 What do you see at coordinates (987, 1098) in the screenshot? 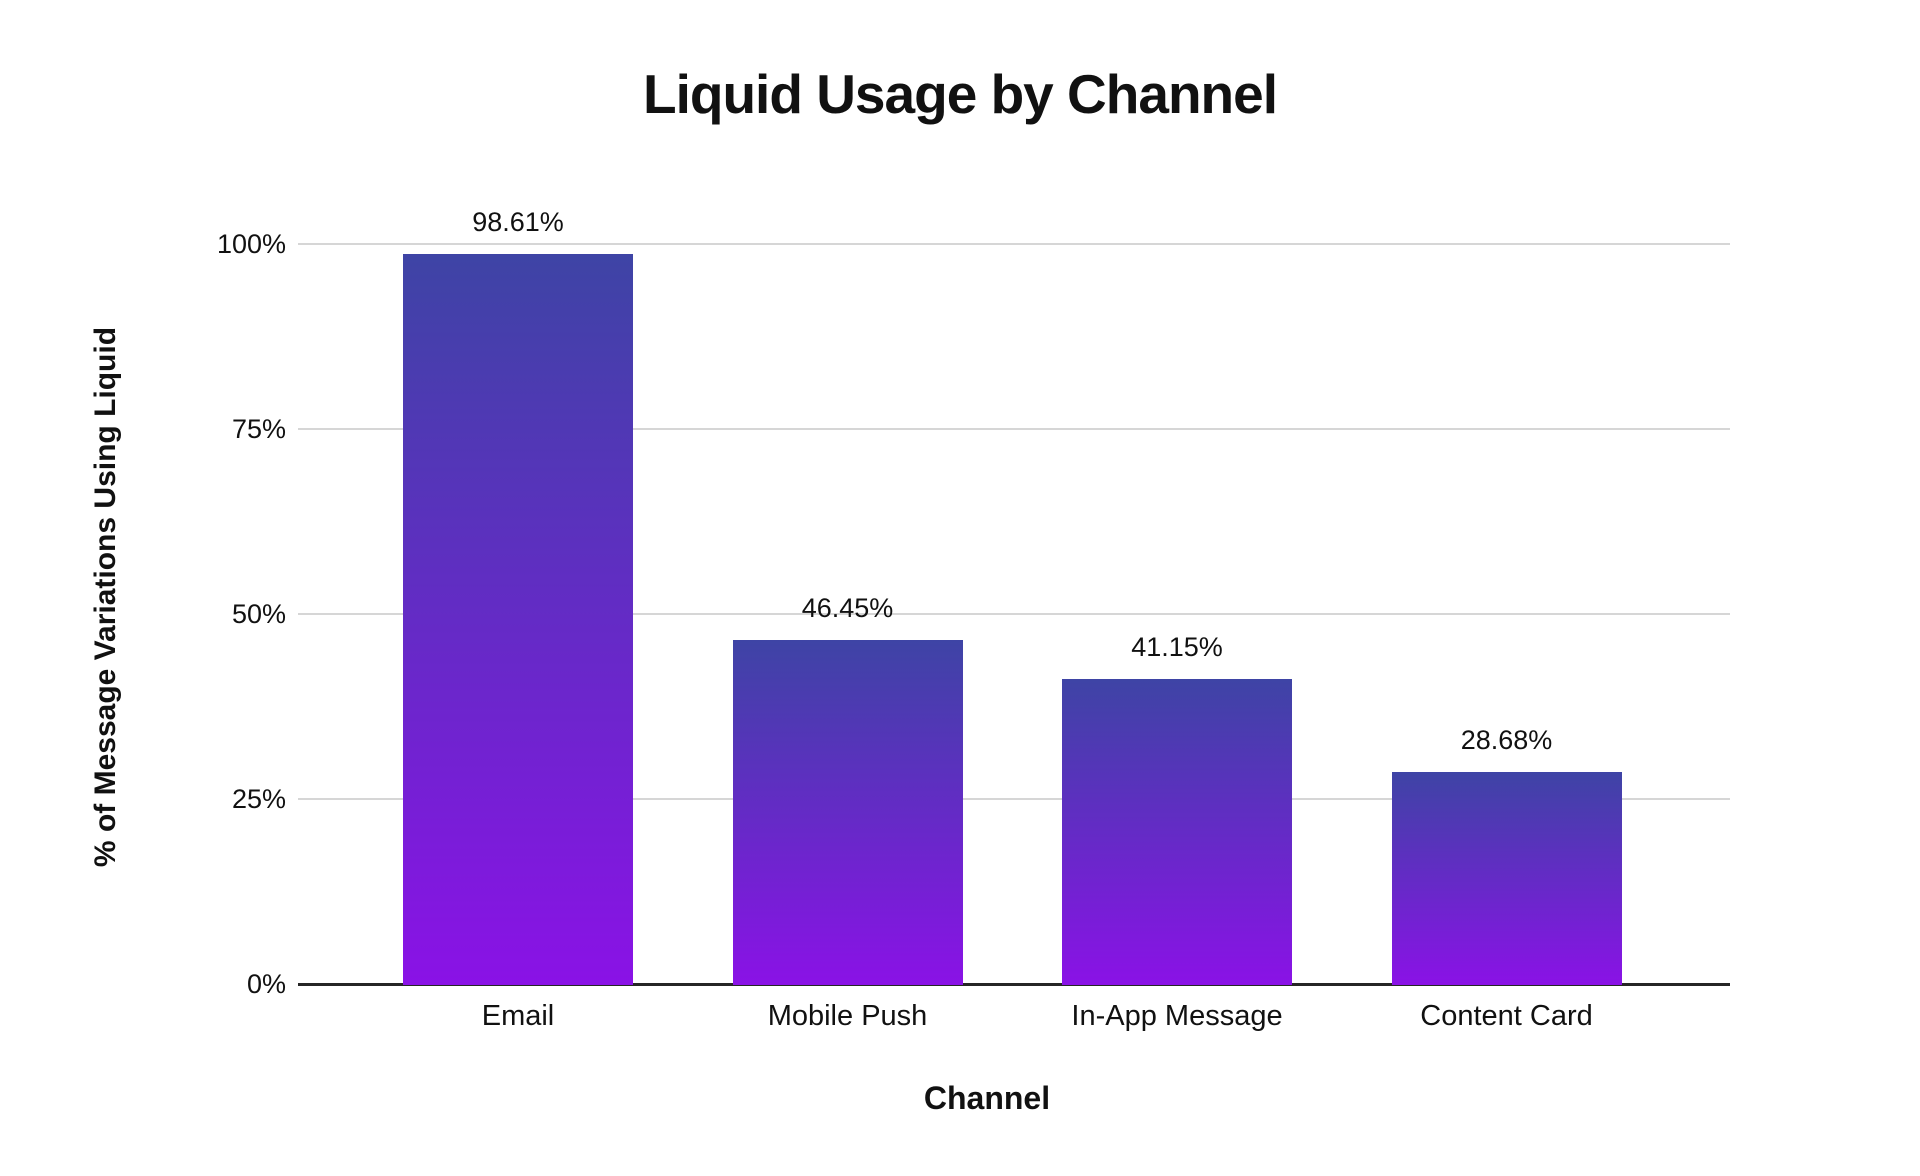
I see `x-axis-title: Channel` at bounding box center [987, 1098].